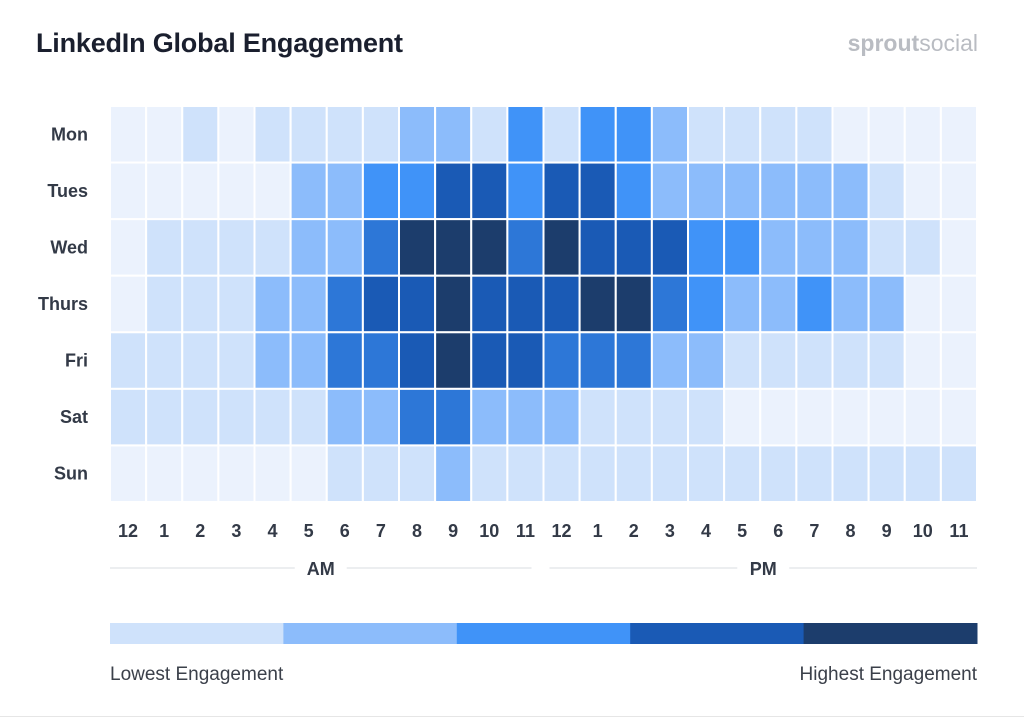 This screenshot has width=1024, height=722. What do you see at coordinates (763, 569) in the screenshot?
I see `axis-group-label: PM` at bounding box center [763, 569].